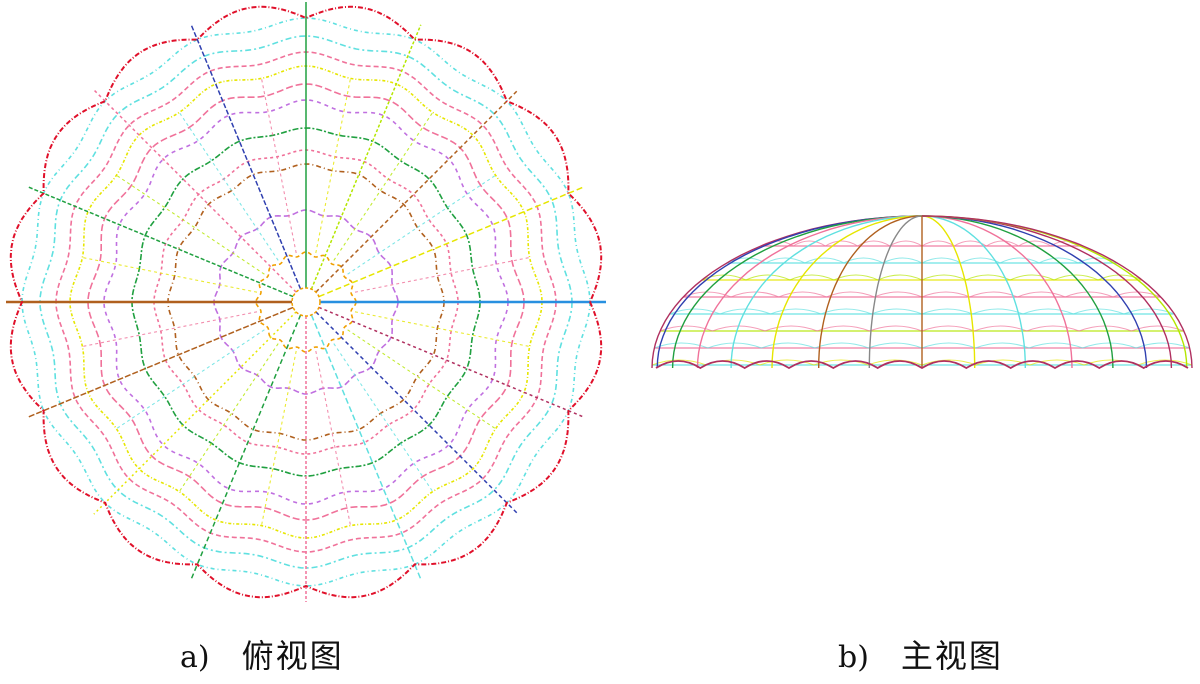 The image size is (1200, 684). I want to click on caption-front-view: b) 主视图, so click(920, 657).